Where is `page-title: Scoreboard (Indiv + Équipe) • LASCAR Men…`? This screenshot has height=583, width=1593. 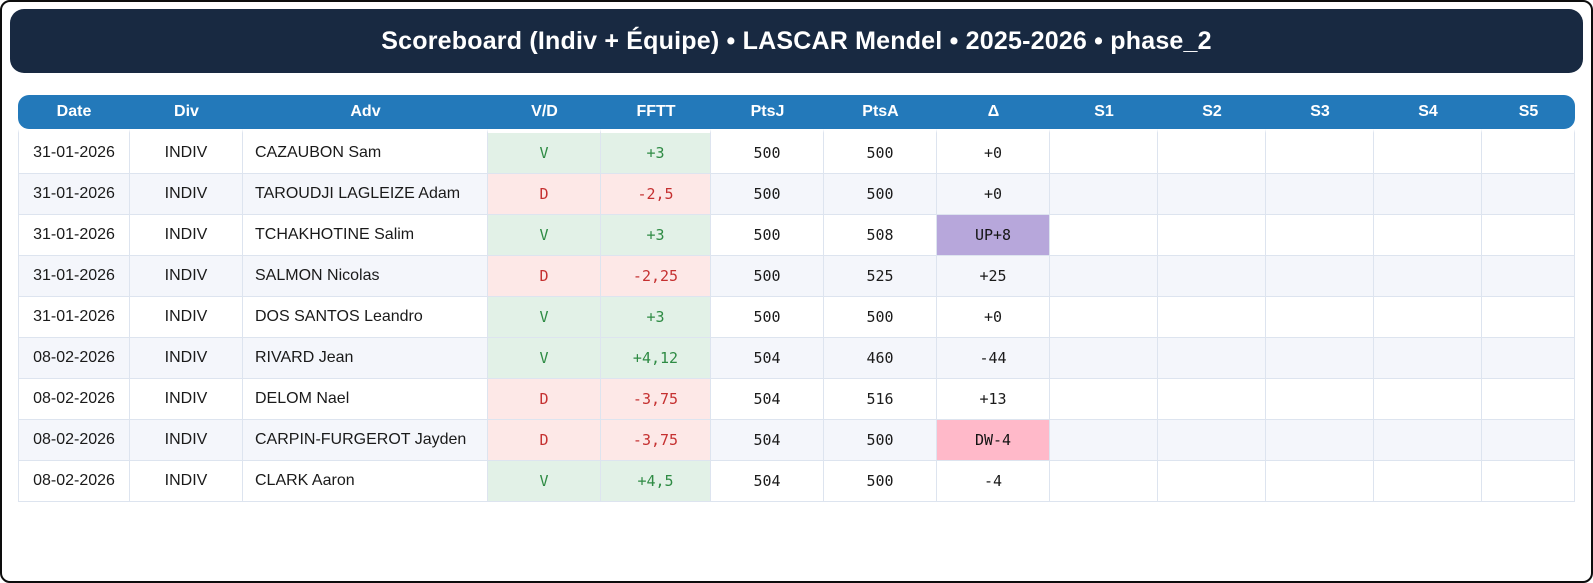 page-title: Scoreboard (Indiv + Équipe) • LASCAR Men… is located at coordinates (796, 40).